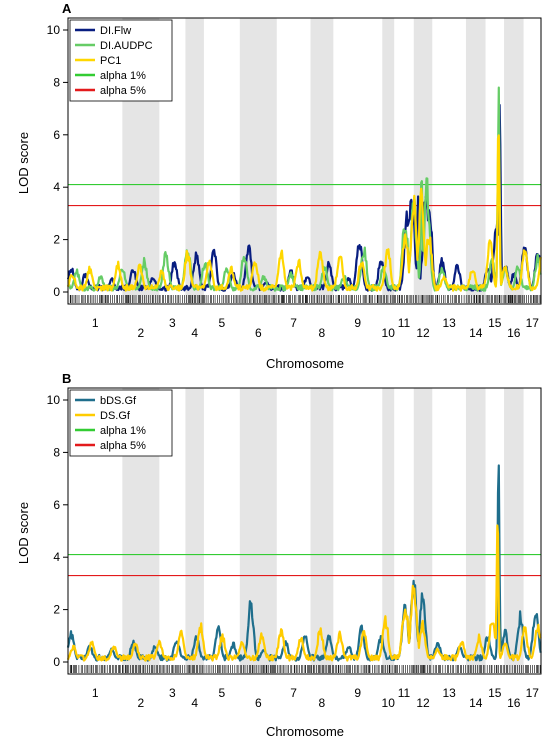 Image resolution: width=550 pixels, height=740 pixels. I want to click on legend: bDS.Gf DS.Gf alpha 1% alpha 5%, so click(121, 423).